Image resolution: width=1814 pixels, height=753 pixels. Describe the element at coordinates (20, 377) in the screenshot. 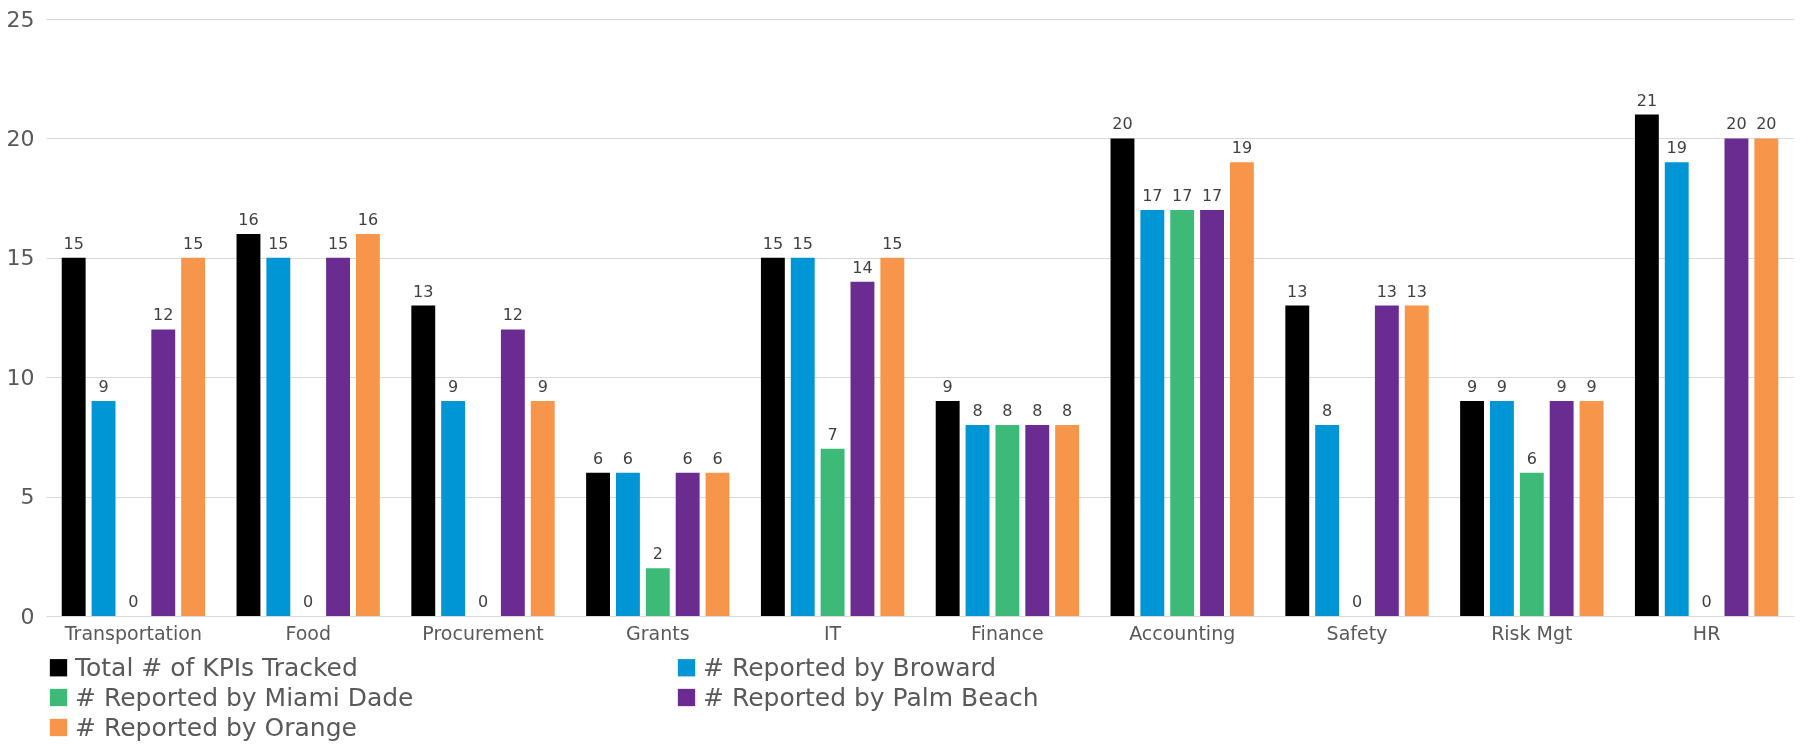

I see `y-tick-label: 10` at that location.